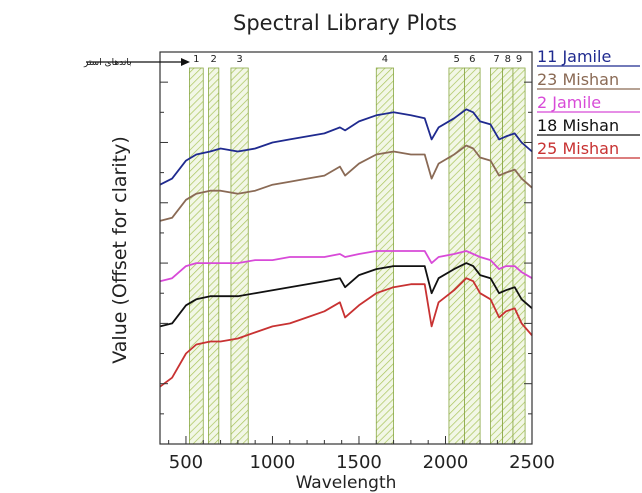  Describe the element at coordinates (508, 59) in the screenshot. I see `band-label: 8` at that location.